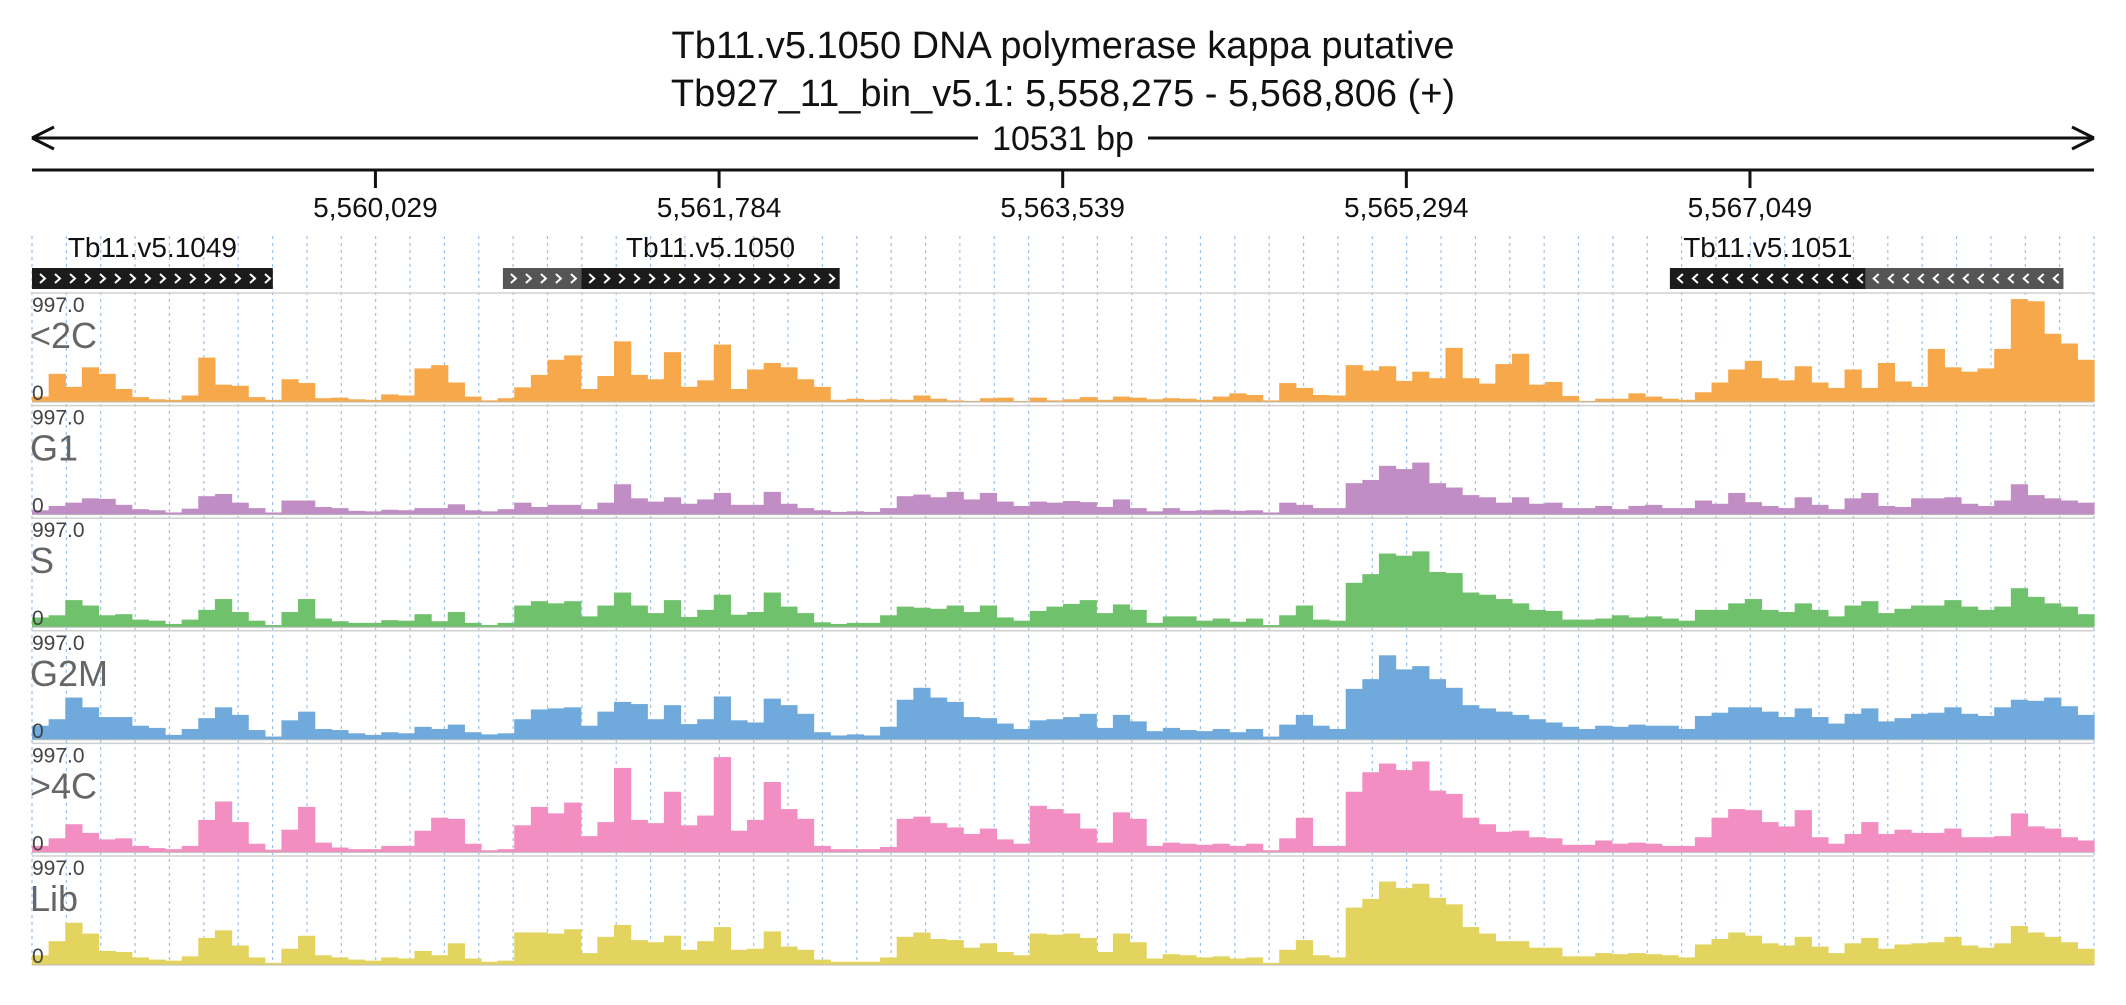 Image resolution: width=2126 pixels, height=1005 pixels. Describe the element at coordinates (1062, 461) in the screenshot. I see `track-1: 997.0 0 G1` at that location.